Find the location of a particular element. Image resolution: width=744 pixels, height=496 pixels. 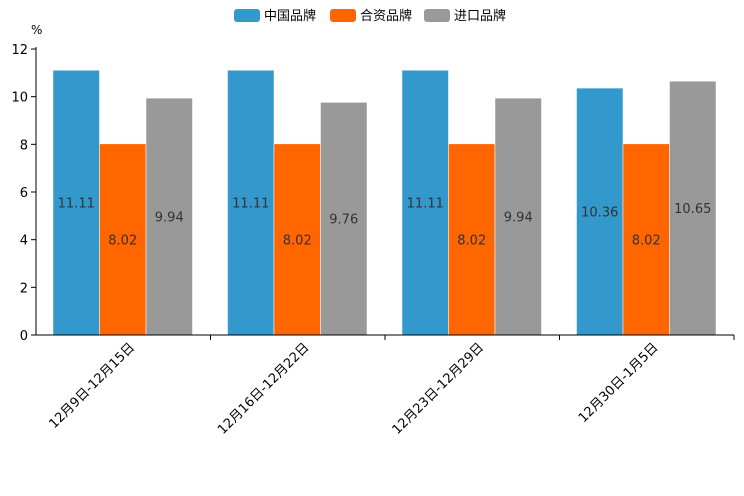

legend-label: 进口品牌 is located at coordinates (480, 16).